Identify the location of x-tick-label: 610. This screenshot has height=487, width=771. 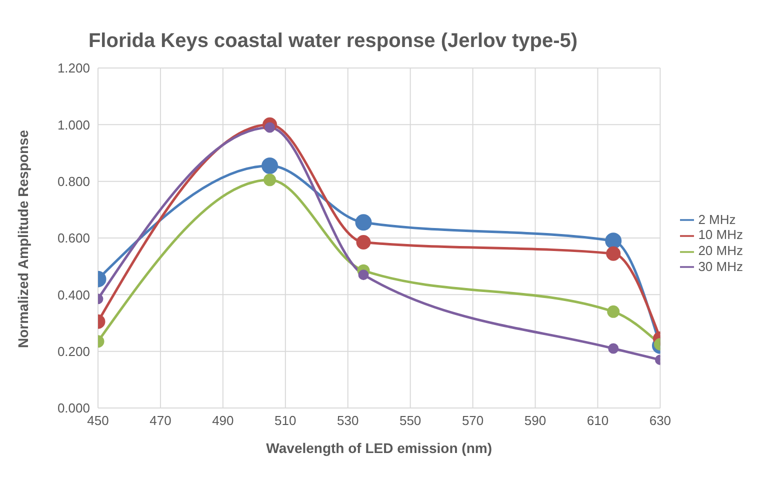
(597, 420).